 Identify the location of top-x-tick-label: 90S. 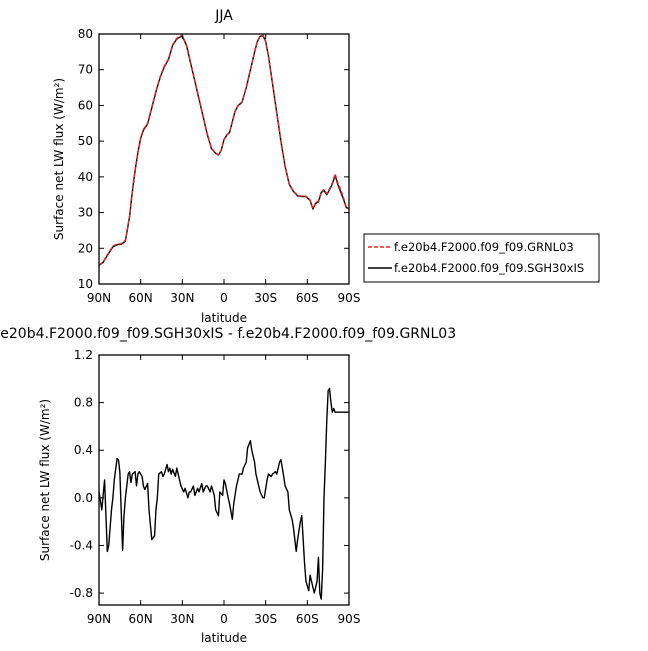
(349, 298).